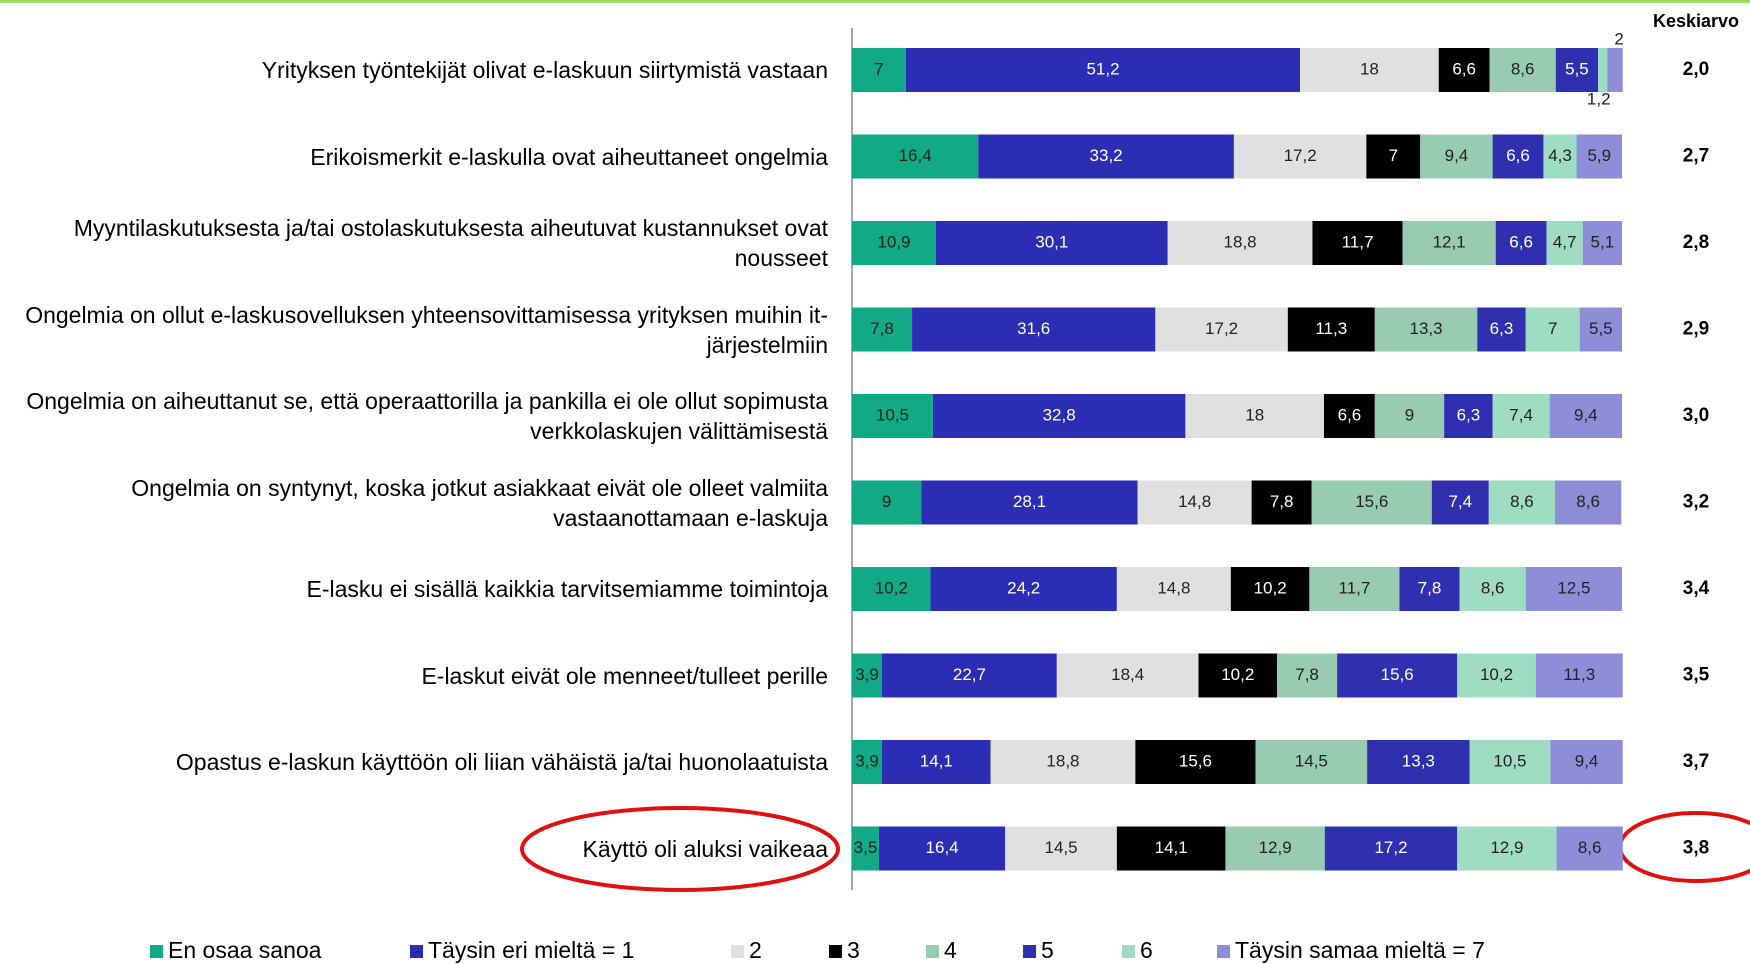 Image resolution: width=1750 pixels, height=964 pixels. I want to click on value-label: 13,3, so click(1418, 760).